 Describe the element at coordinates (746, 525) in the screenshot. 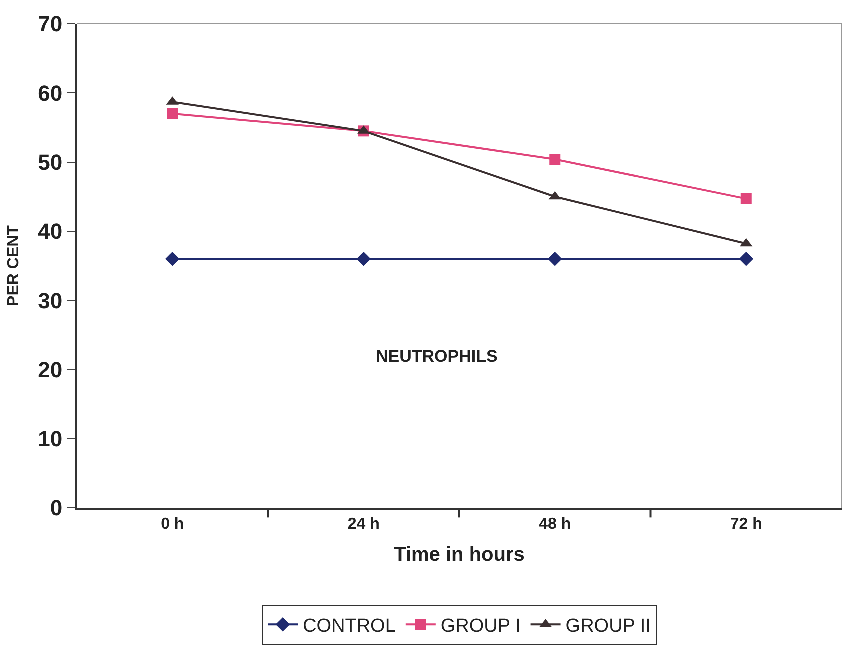

I see `x-tick-label: 72 h` at that location.